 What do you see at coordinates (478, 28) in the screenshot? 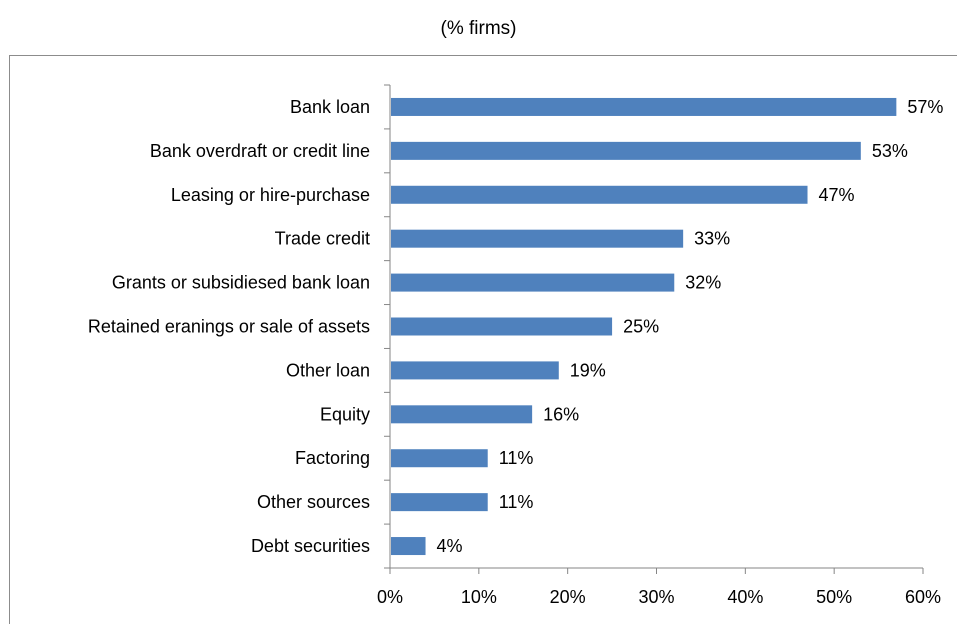
I see `chart-subtitle: (% firms)` at bounding box center [478, 28].